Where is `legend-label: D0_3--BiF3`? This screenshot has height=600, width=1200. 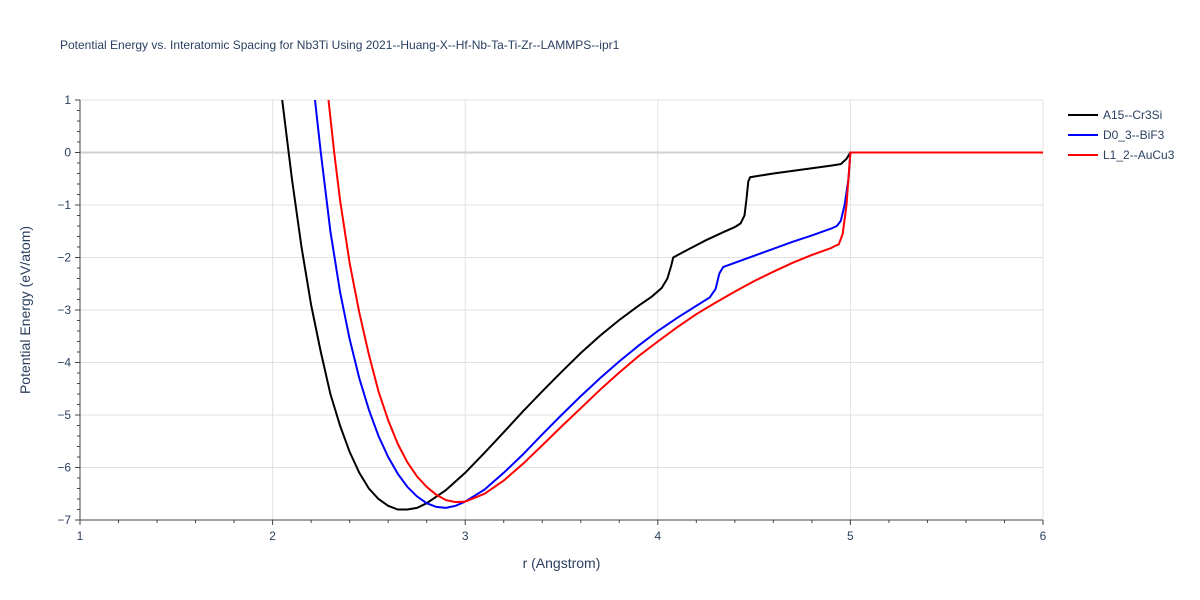 legend-label: D0_3--BiF3 is located at coordinates (1134, 135).